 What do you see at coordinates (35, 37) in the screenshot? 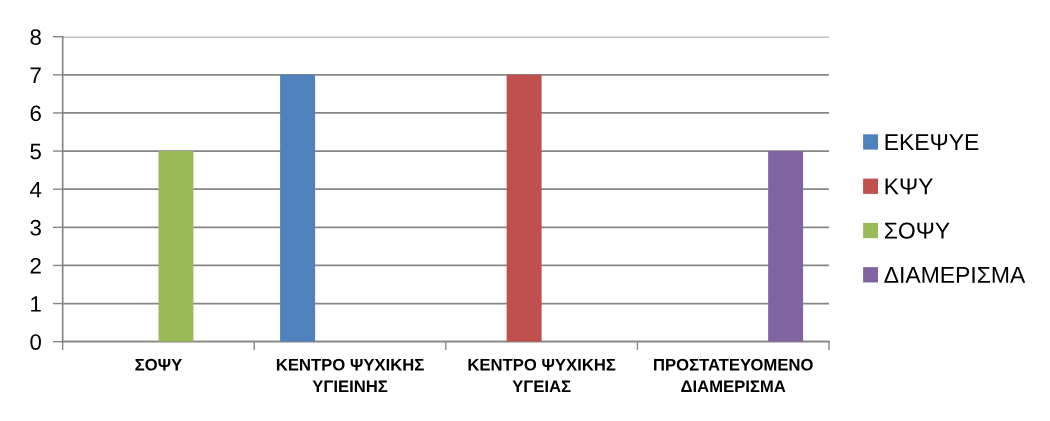
I see `y-tick-label: 8` at bounding box center [35, 37].